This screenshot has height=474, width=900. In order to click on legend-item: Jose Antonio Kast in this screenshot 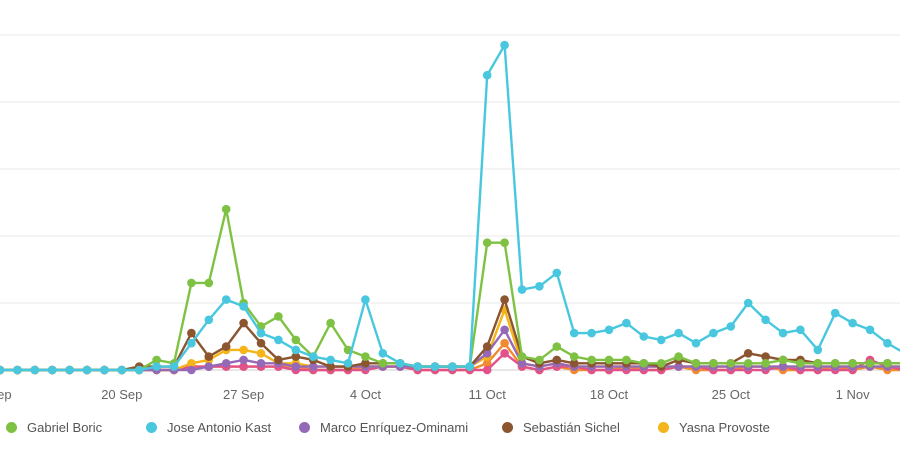, I will do `click(208, 427)`.